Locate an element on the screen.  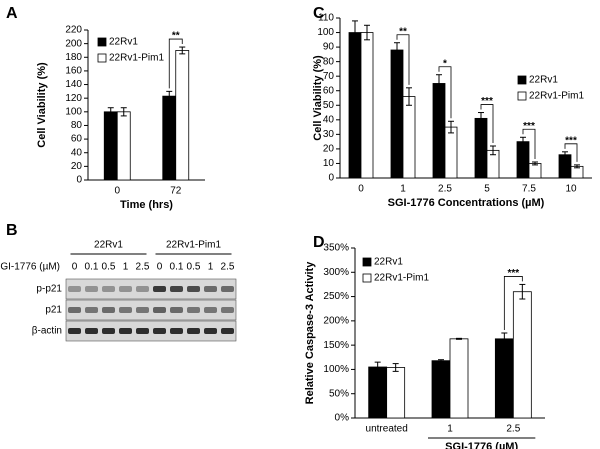
y-tick-label: 200% is located at coordinates (336, 320).